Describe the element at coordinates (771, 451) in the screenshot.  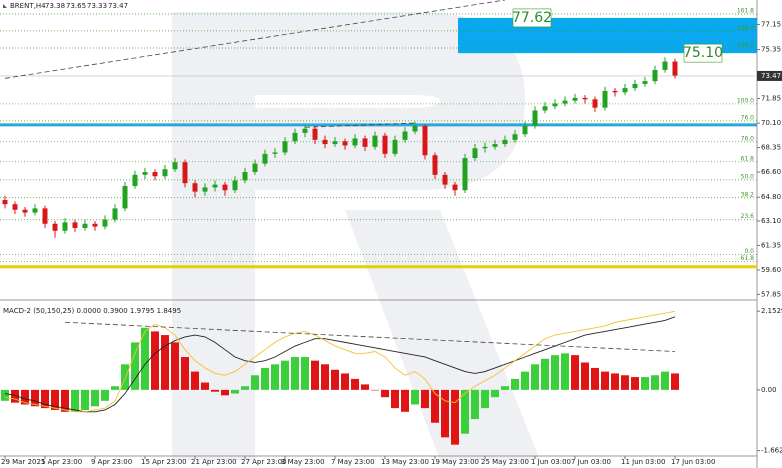
I see `y-tick-label: -1.6626` at that location.